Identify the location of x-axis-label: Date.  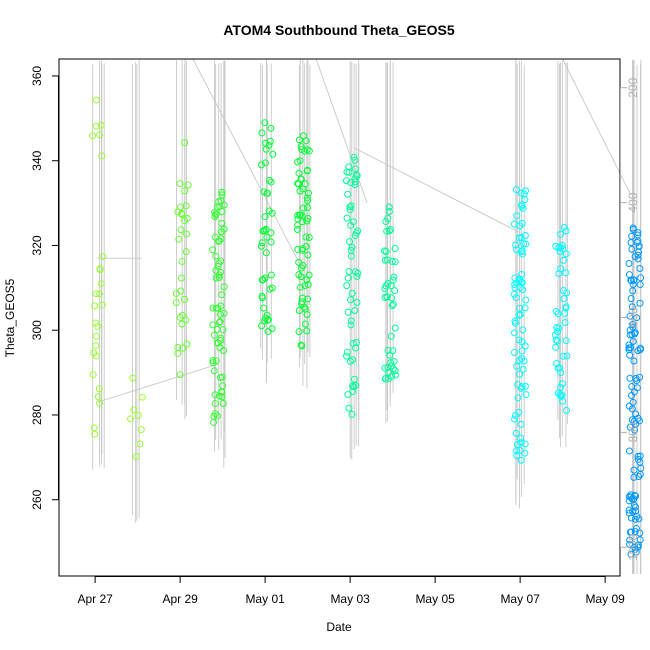
(339, 627).